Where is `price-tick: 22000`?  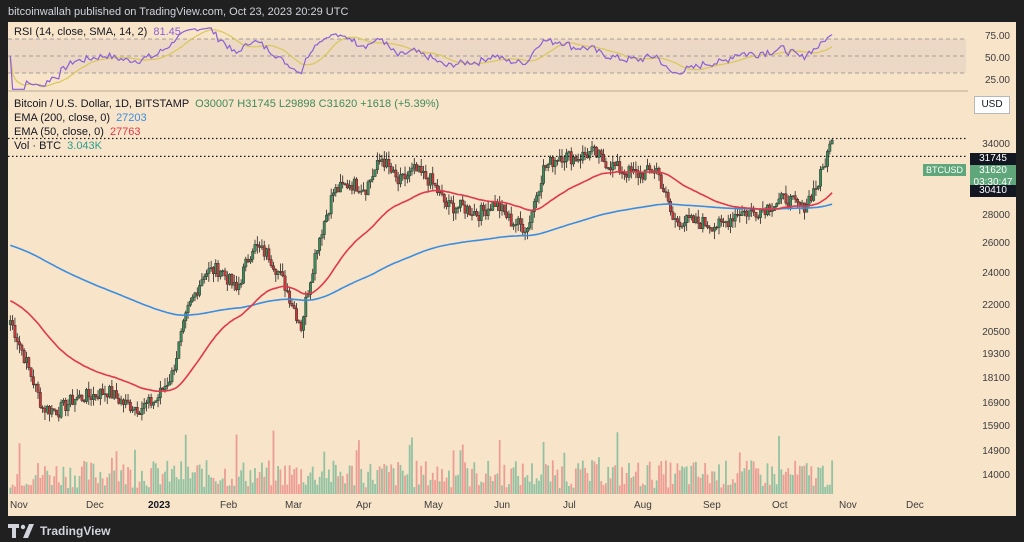
price-tick: 22000 is located at coordinates (996, 305).